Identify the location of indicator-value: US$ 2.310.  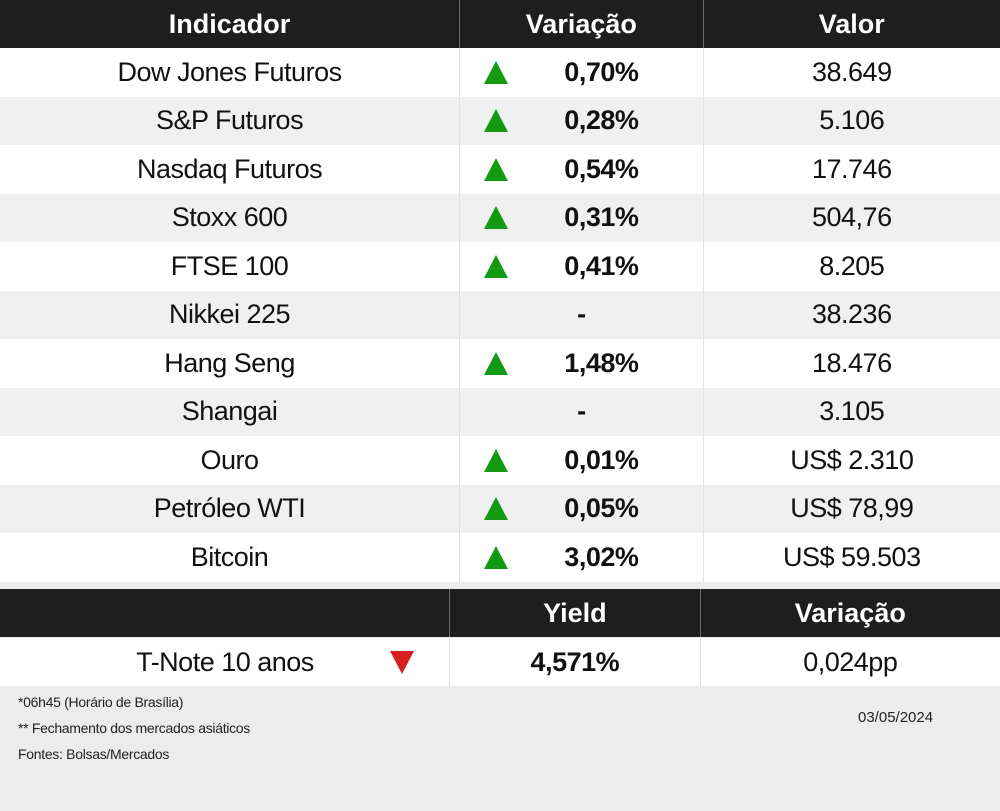
(852, 459).